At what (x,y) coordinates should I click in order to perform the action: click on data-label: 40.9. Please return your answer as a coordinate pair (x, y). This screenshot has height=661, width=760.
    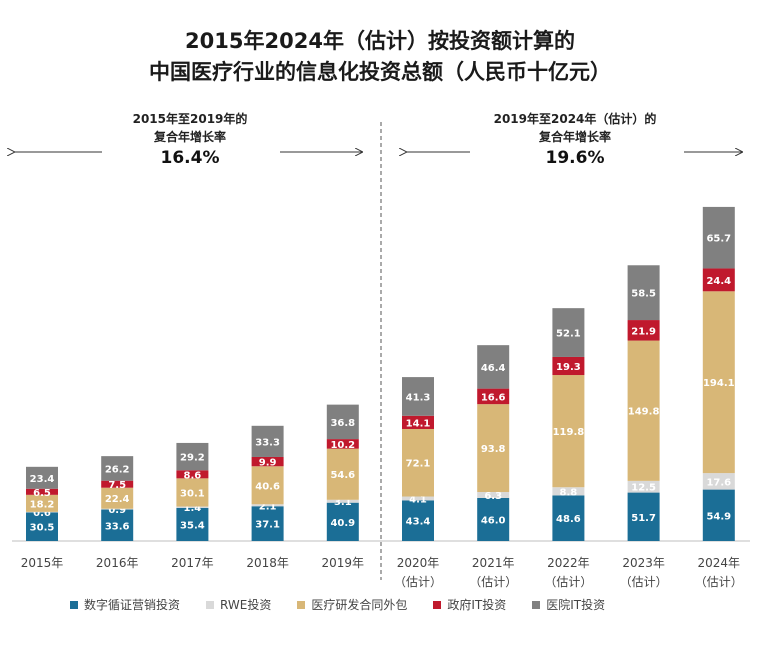
    Looking at the image, I should click on (342, 523).